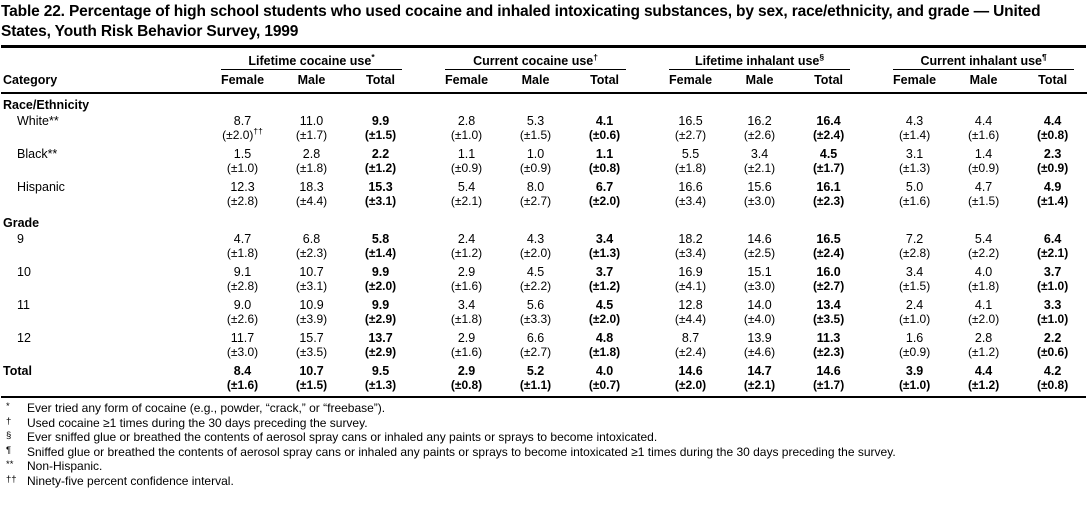  I want to click on footnote-marker: †, so click(595, 56).